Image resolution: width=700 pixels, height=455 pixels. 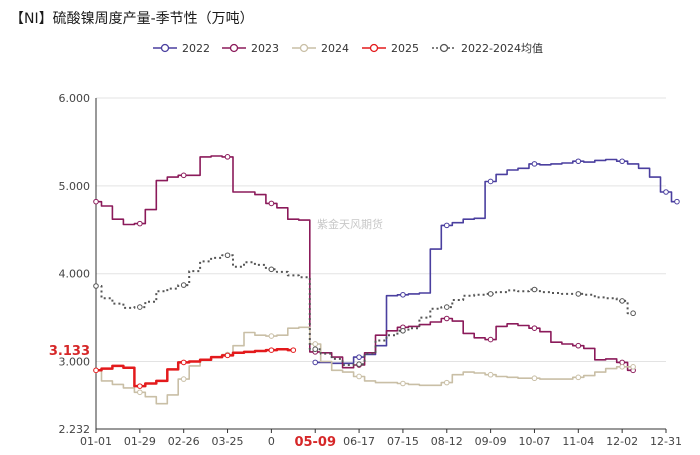 What do you see at coordinates (534, 441) in the screenshot?
I see `x-tick-label: 10-07` at bounding box center [534, 441].